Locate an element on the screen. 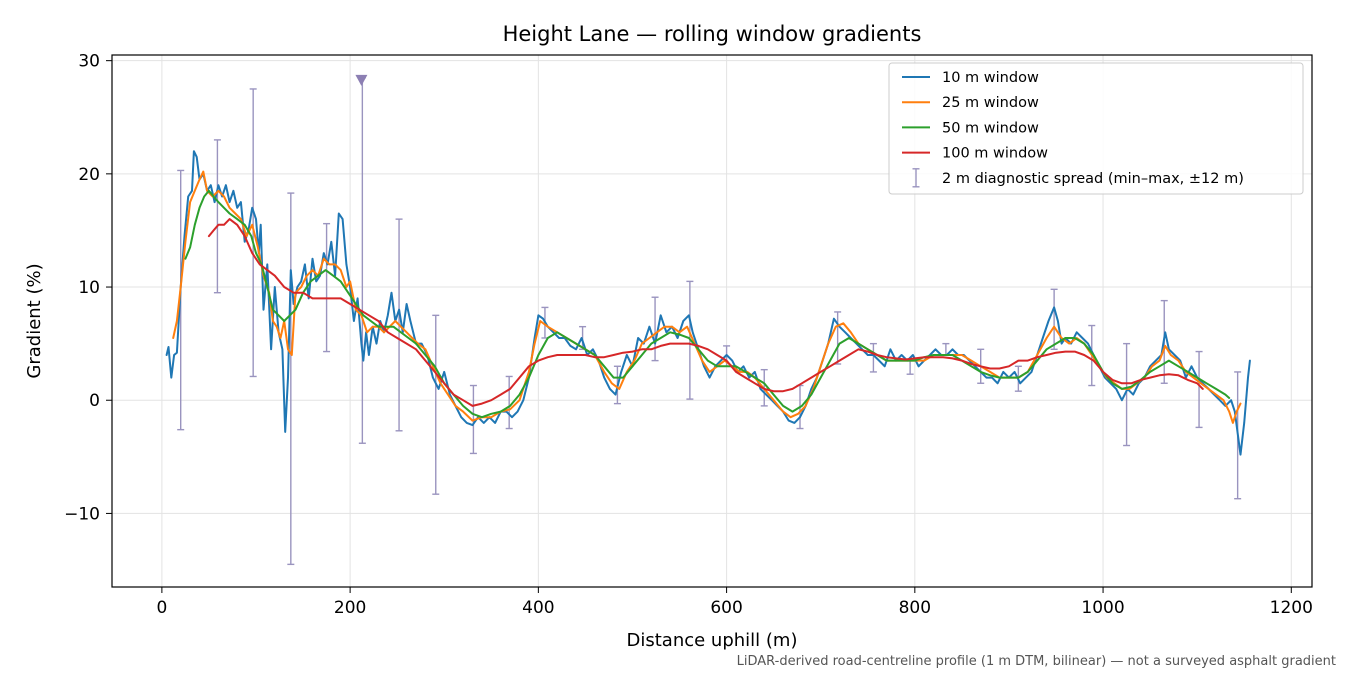  marker-triangle is located at coordinates (361, 80).